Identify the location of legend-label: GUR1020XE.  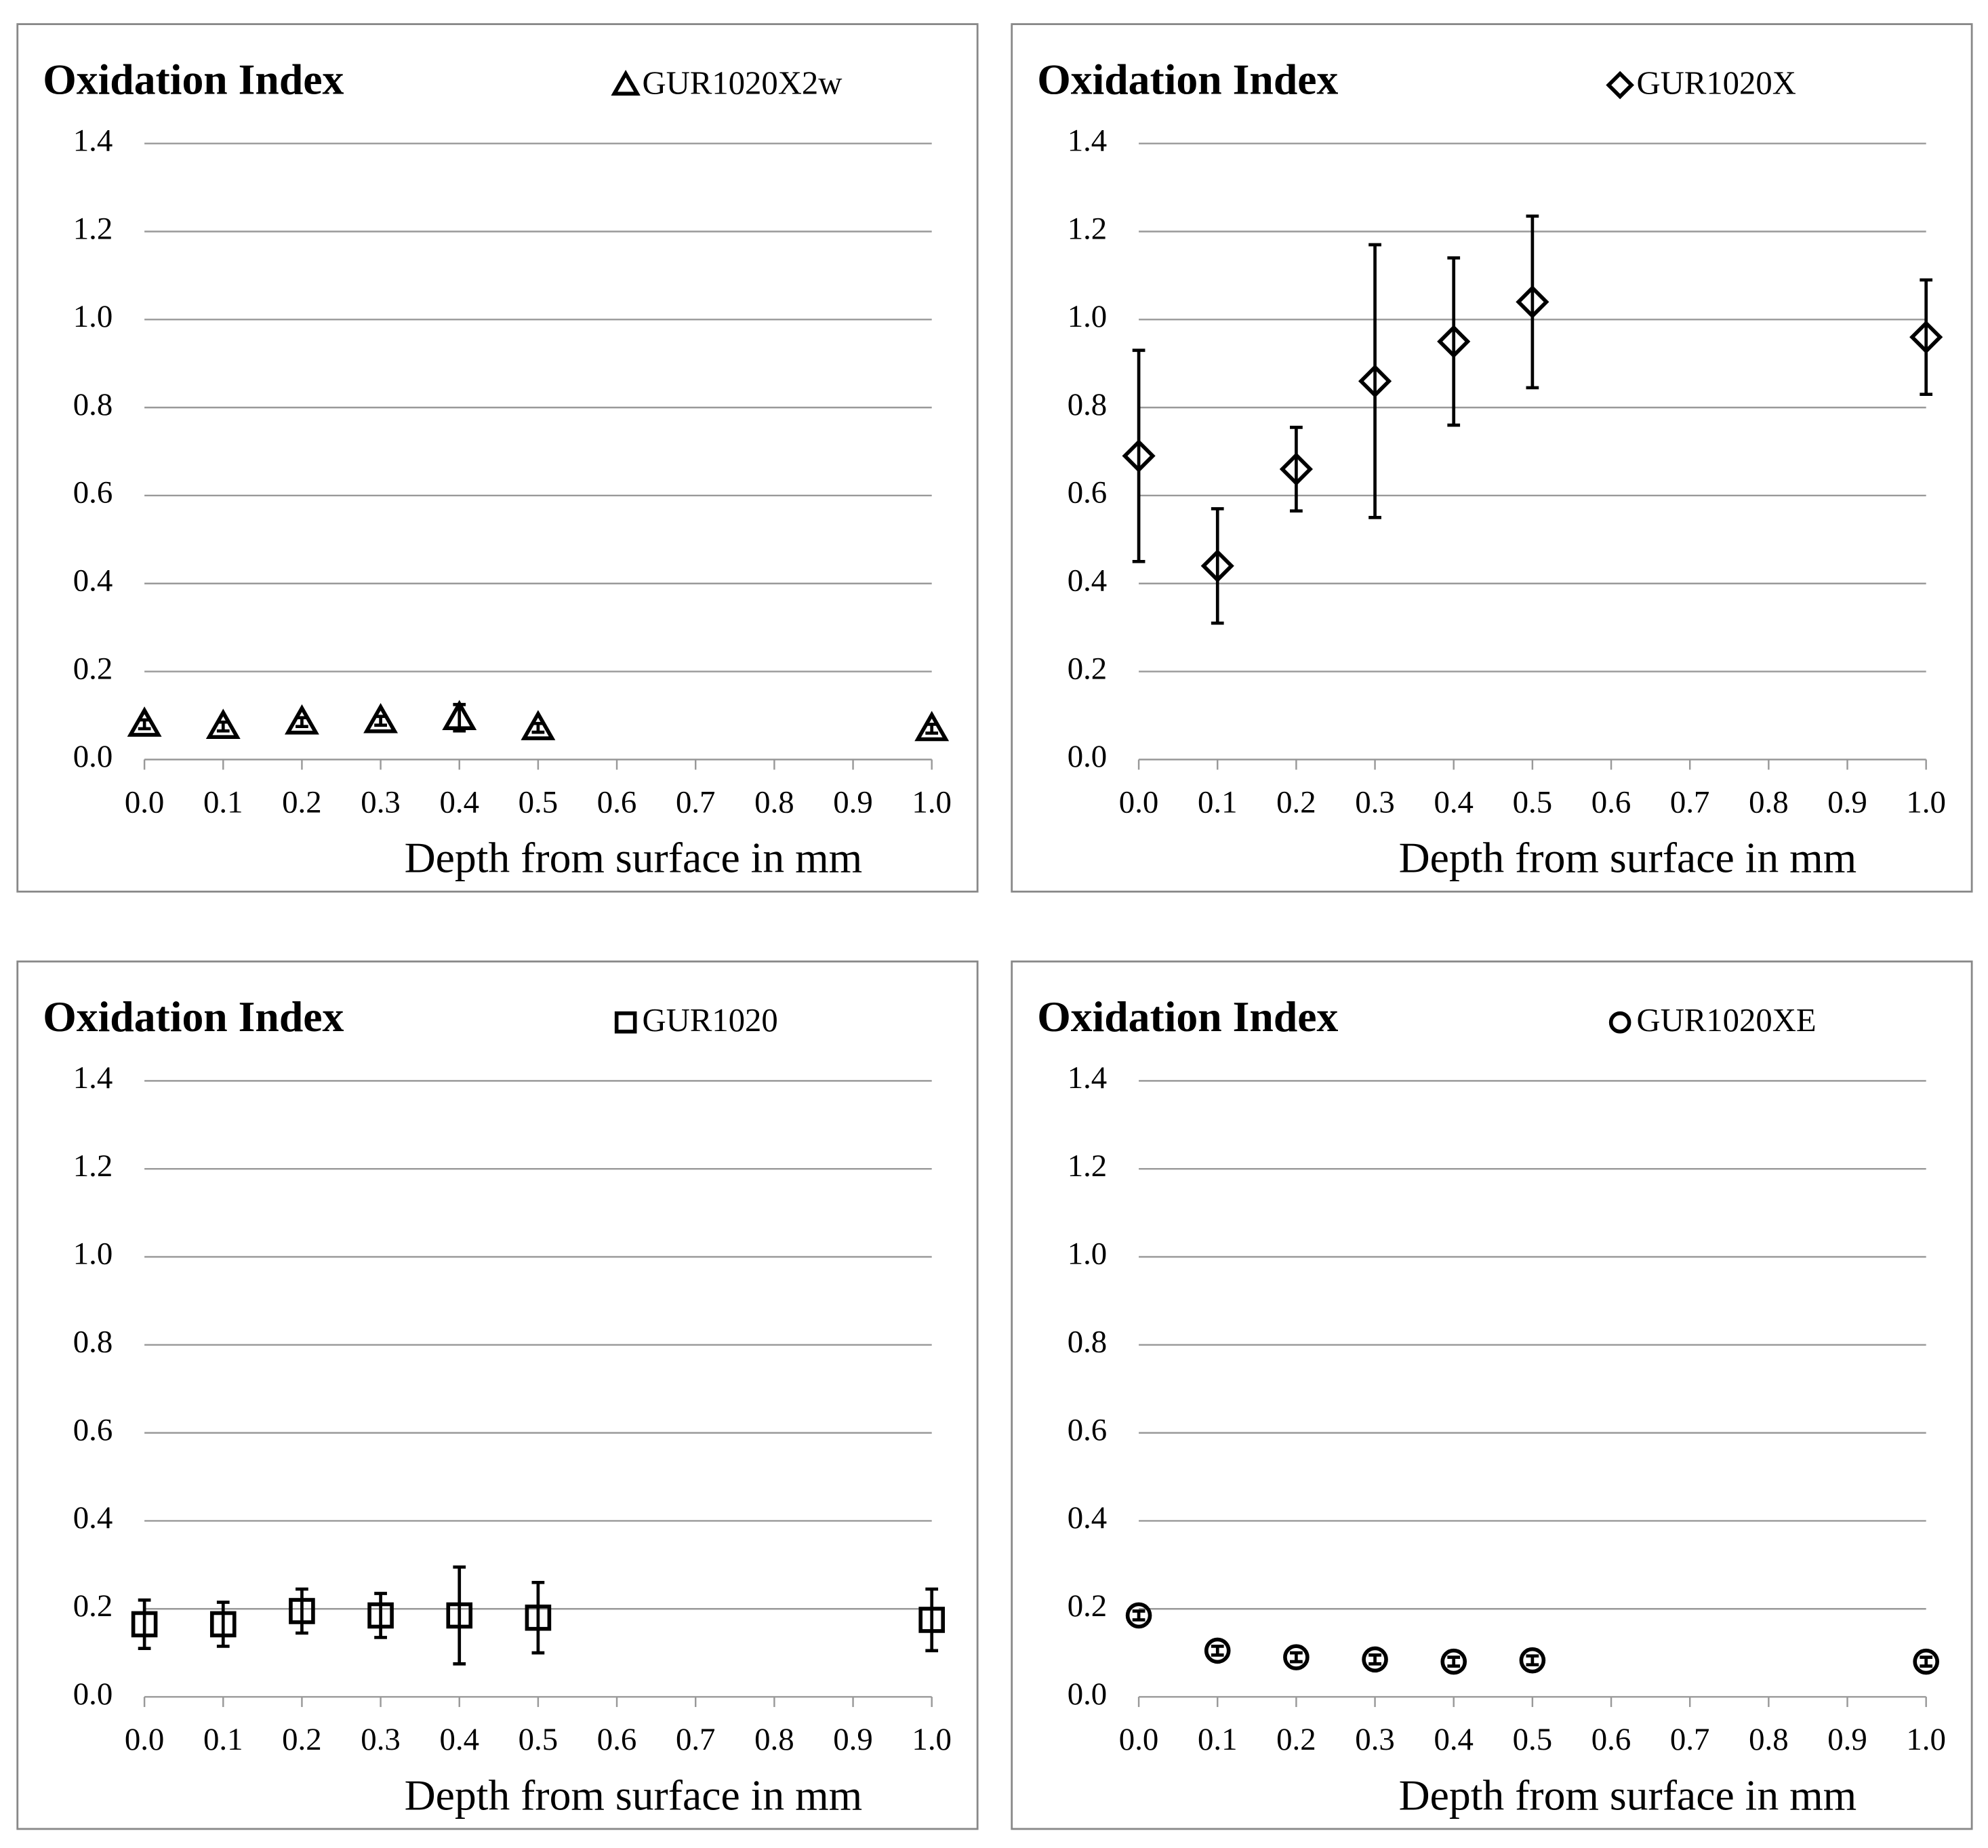
(1727, 1020).